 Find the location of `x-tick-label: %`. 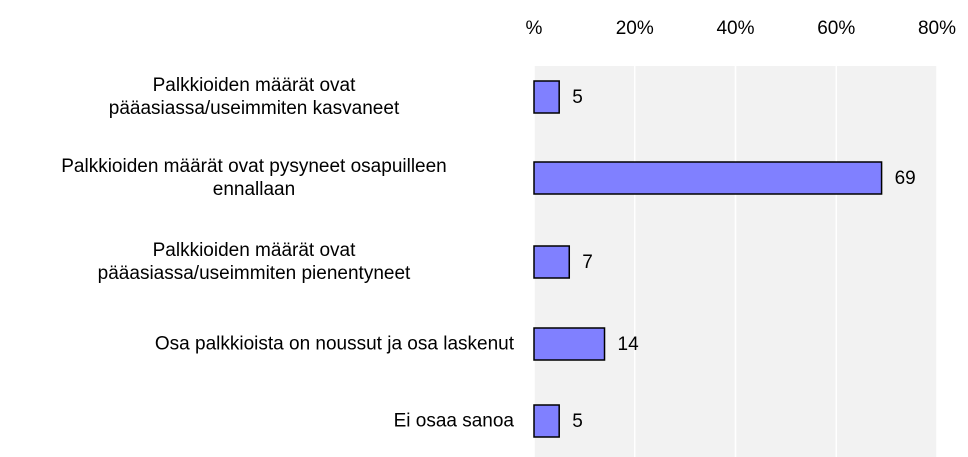

x-tick-label: % is located at coordinates (534, 28).